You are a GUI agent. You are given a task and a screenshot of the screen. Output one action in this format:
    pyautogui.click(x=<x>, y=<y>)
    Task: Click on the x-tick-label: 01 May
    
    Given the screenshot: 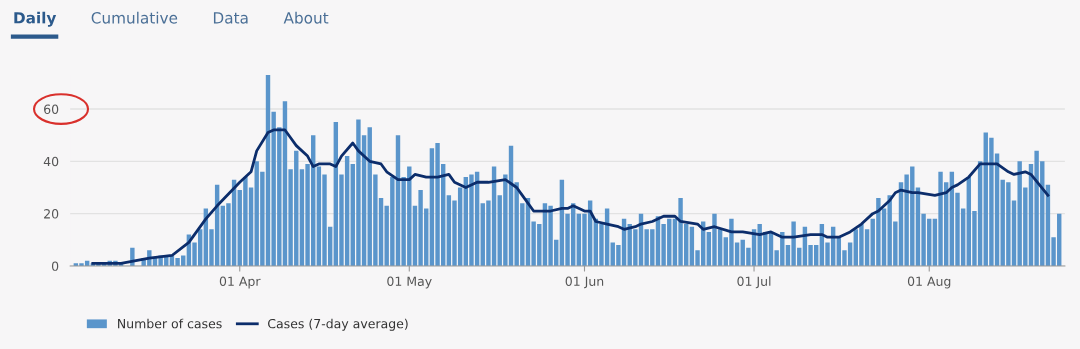 What is the action you would take?
    pyautogui.click(x=409, y=282)
    